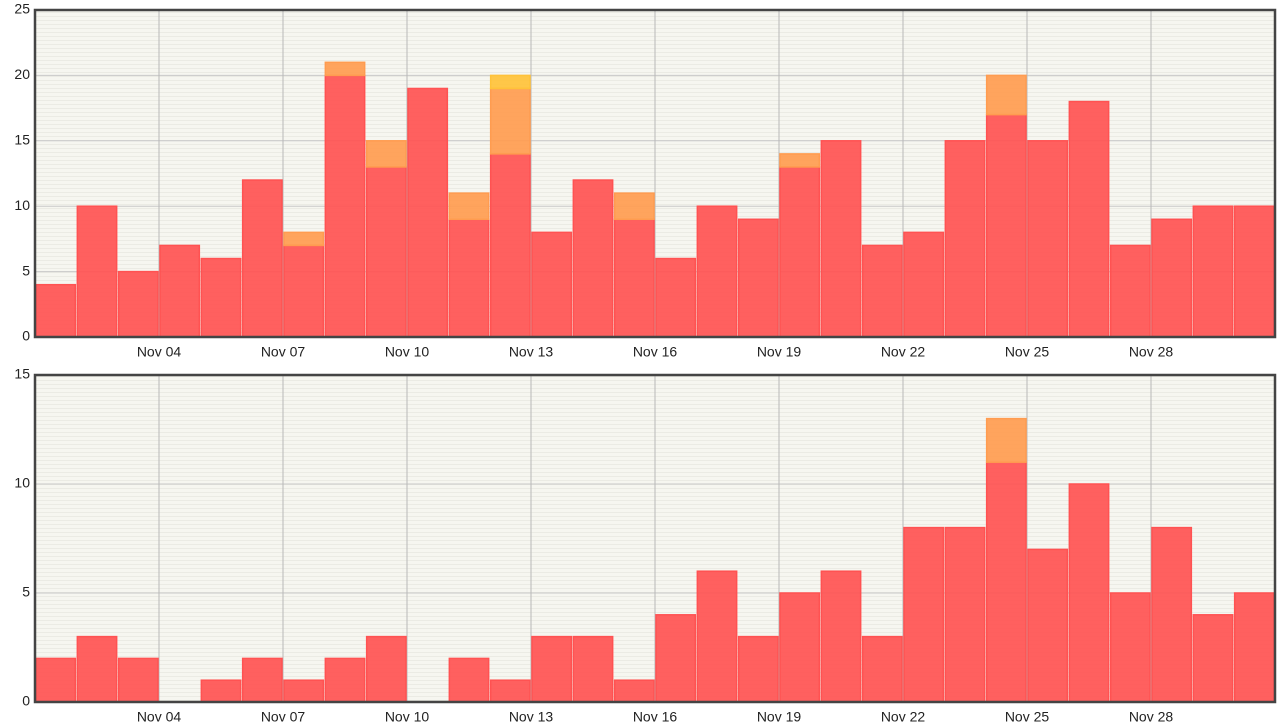 This screenshot has width=1288, height=728. What do you see at coordinates (22, 9) in the screenshot?
I see `y-tick-label: 25` at bounding box center [22, 9].